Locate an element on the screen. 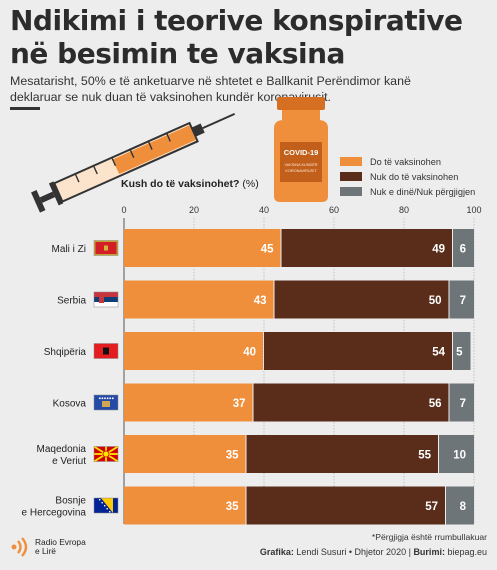 Image resolution: width=497 pixels, height=570 pixels. question-text: Kush do të vaksinohet? is located at coordinates (180, 184).